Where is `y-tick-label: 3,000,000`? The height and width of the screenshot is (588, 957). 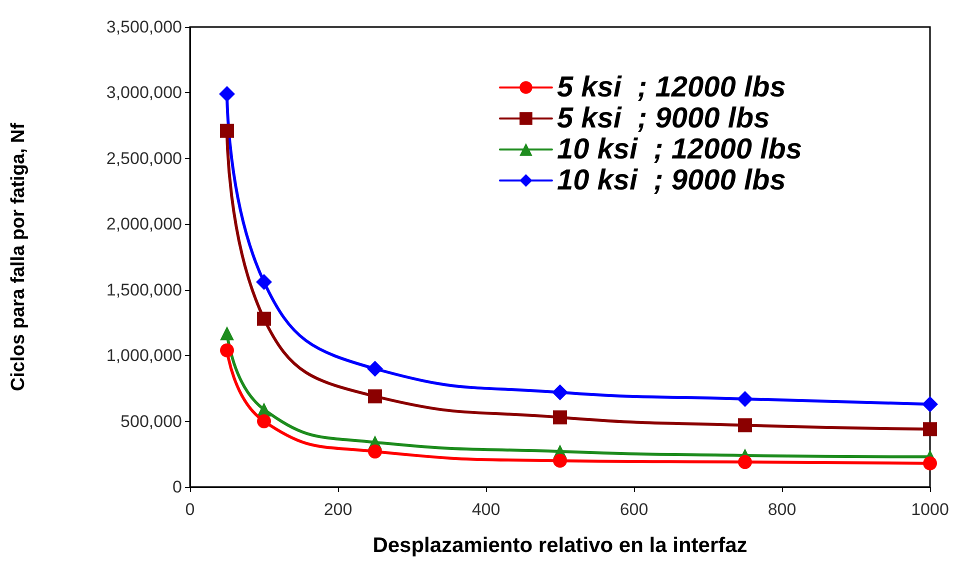
y-tick-label: 3,000,000 is located at coordinates (144, 92).